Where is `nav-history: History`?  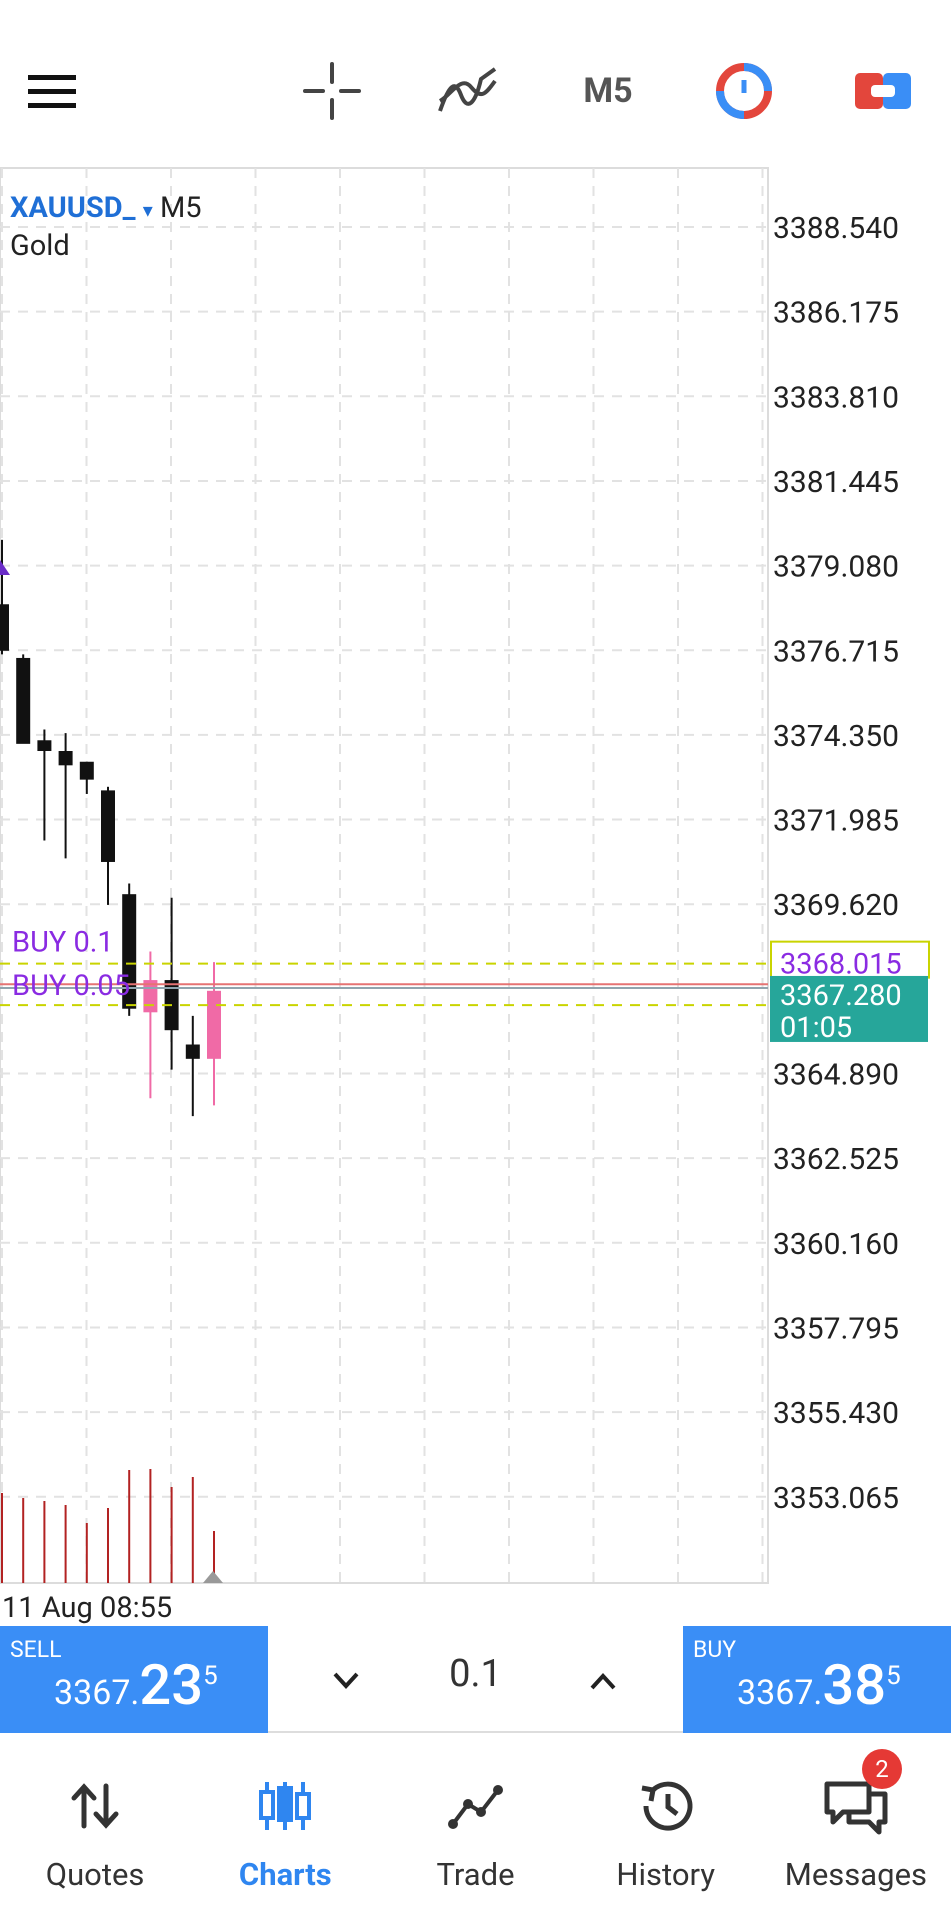
nav-history: History is located at coordinates (666, 1826).